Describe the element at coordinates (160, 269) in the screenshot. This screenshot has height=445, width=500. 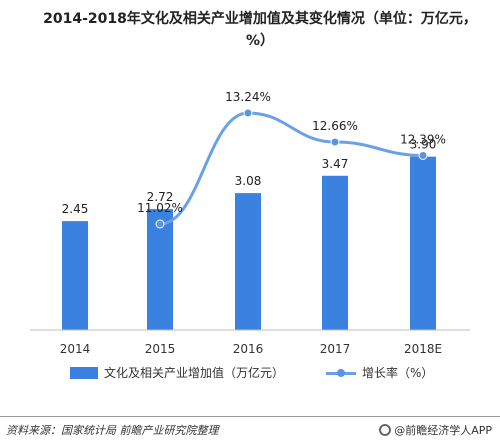
I see `bar-2015` at that location.